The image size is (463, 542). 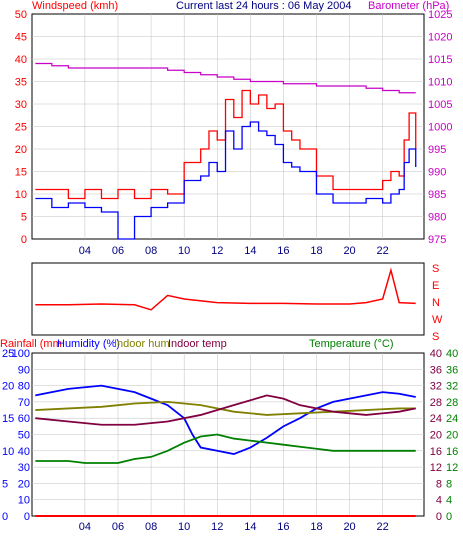 I want to click on humidity-label: Humidity (%), so click(x=88, y=344).